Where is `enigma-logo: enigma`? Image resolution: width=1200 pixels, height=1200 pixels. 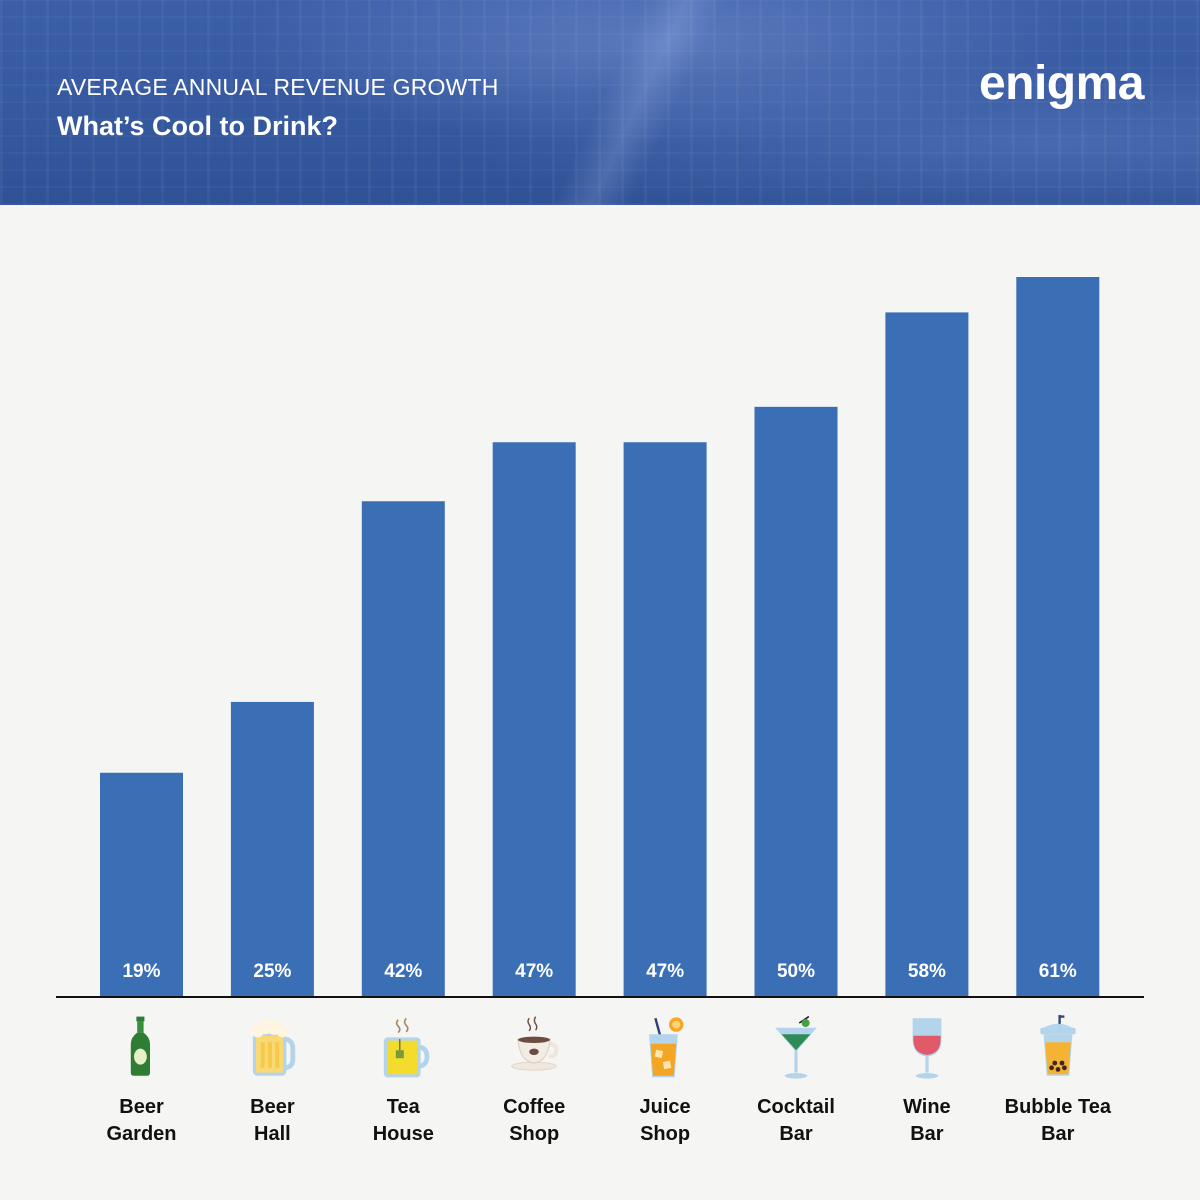 enigma-logo: enigma is located at coordinates (1061, 83).